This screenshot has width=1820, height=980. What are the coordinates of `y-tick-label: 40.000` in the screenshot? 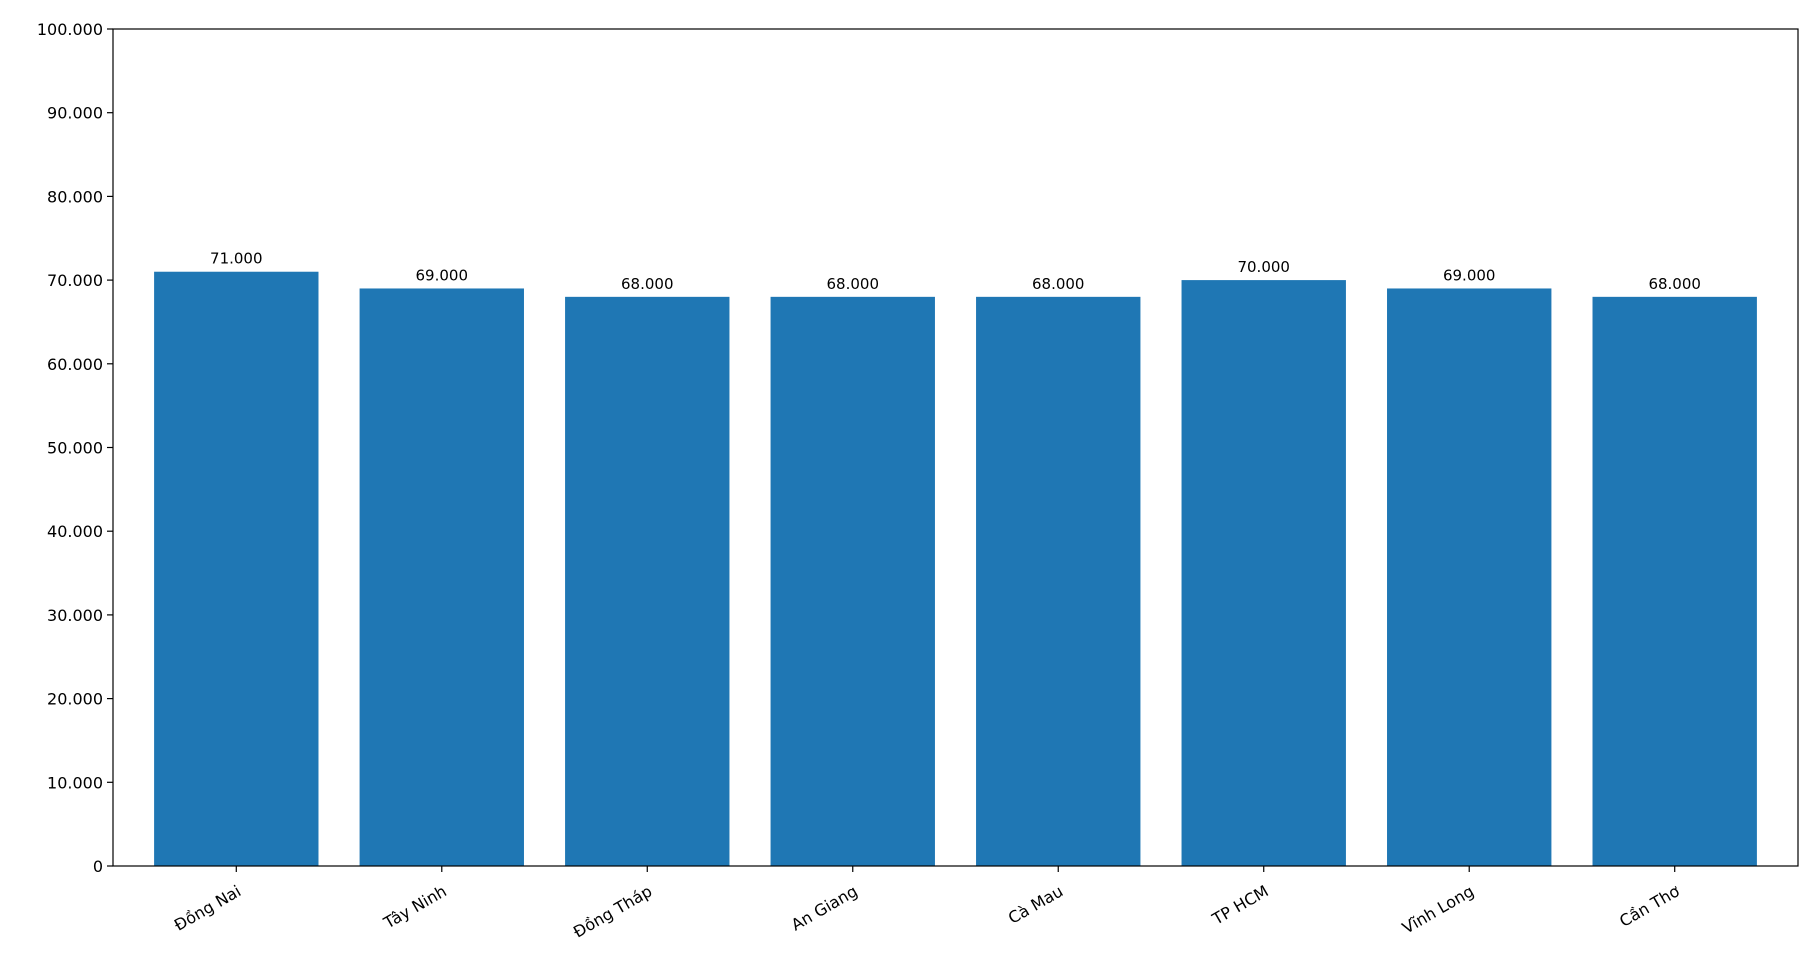 It's located at (75, 531).